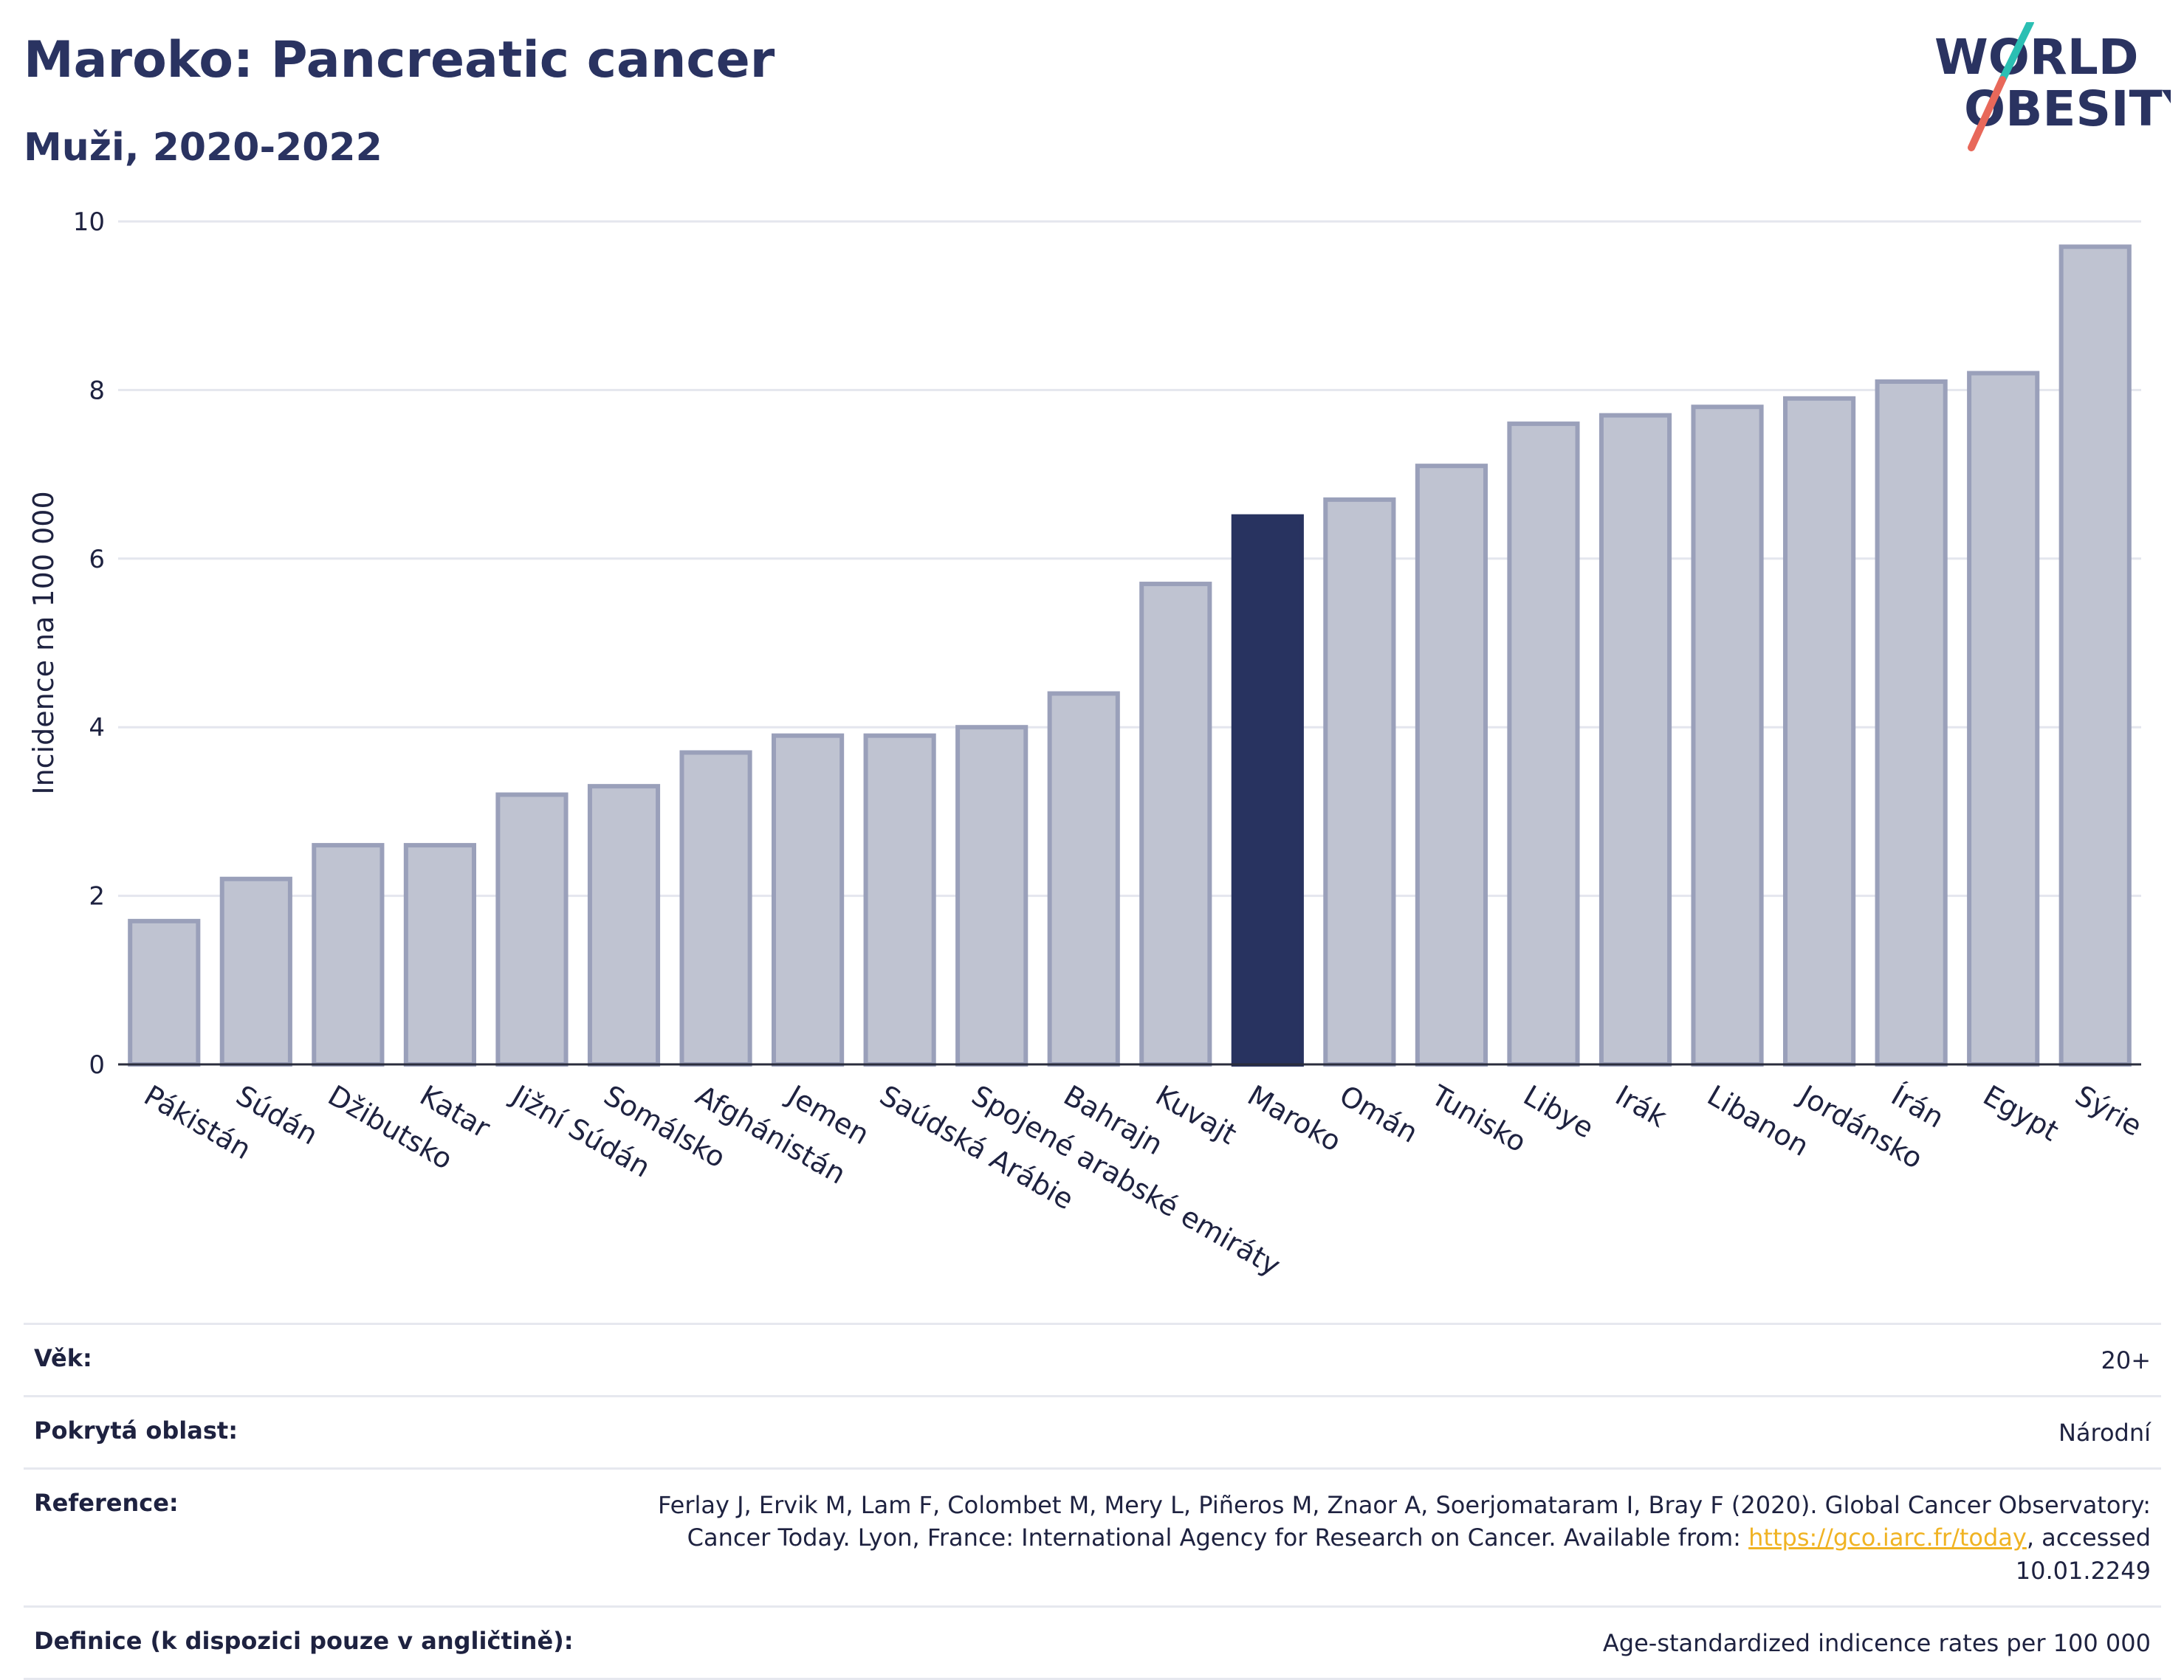 The width and height of the screenshot is (2184, 1680). What do you see at coordinates (1987, 113) in the screenshot?
I see `logo-slash-coral-icon` at bounding box center [1987, 113].